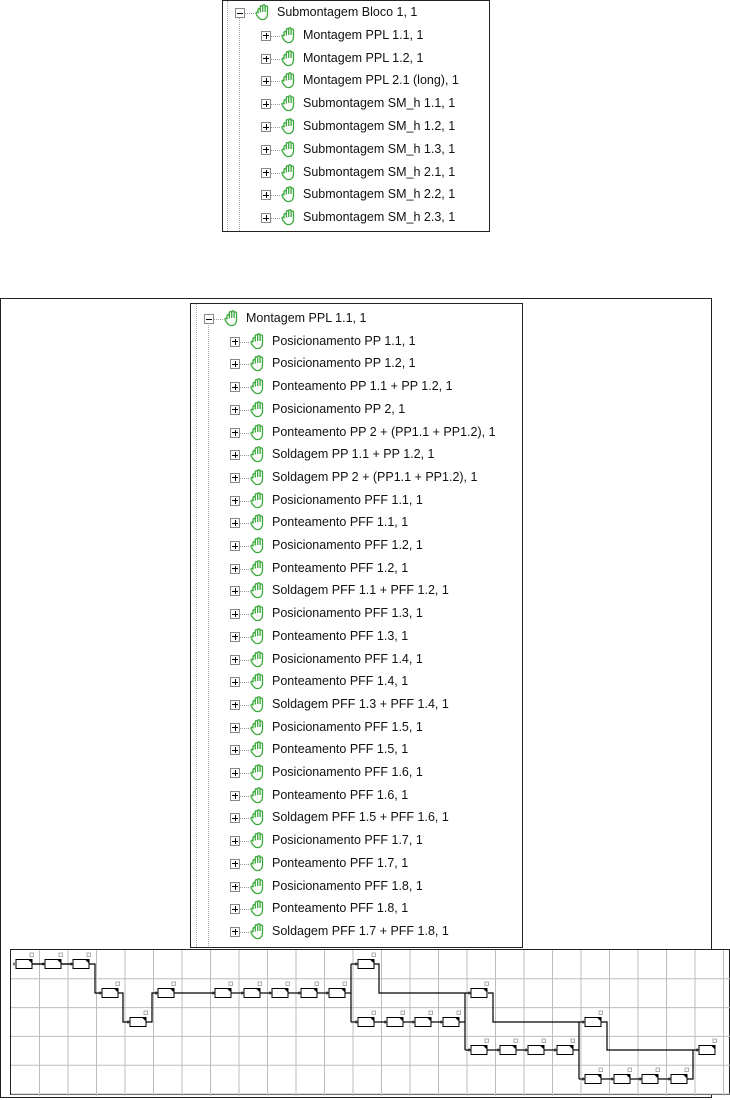  What do you see at coordinates (356, 433) in the screenshot?
I see `tree-item: Ponteamento PP 2 + (PP1.1 + PP1.2), 1` at bounding box center [356, 433].